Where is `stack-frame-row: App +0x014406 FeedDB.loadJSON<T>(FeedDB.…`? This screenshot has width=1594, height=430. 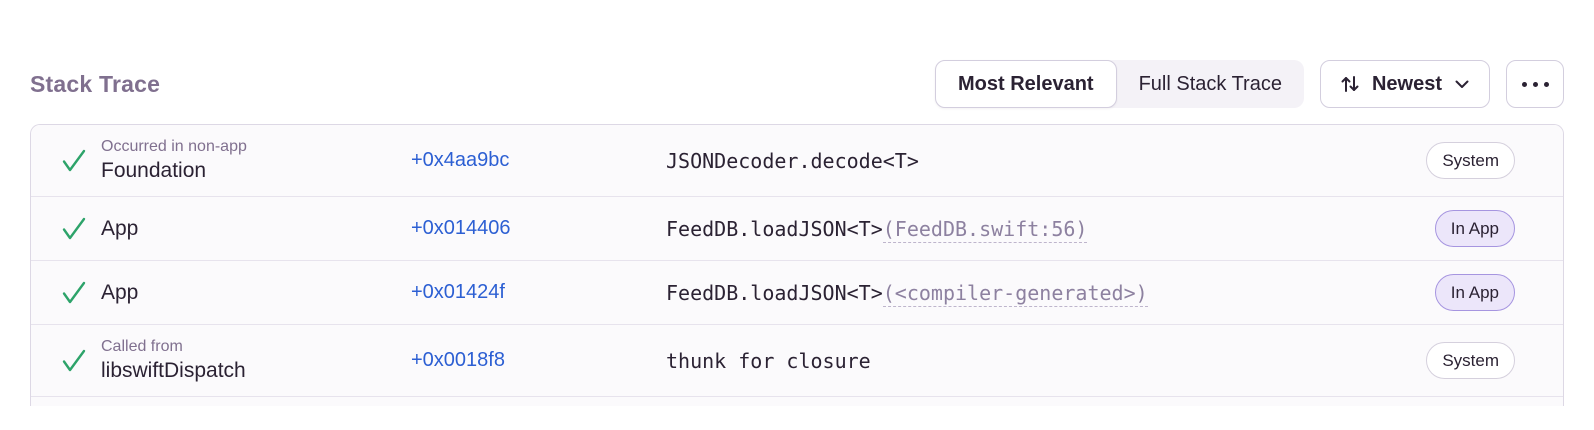
stack-frame-row: App +0x014406 FeedDB.loadJSON<T>(FeedDB.… is located at coordinates (797, 229).